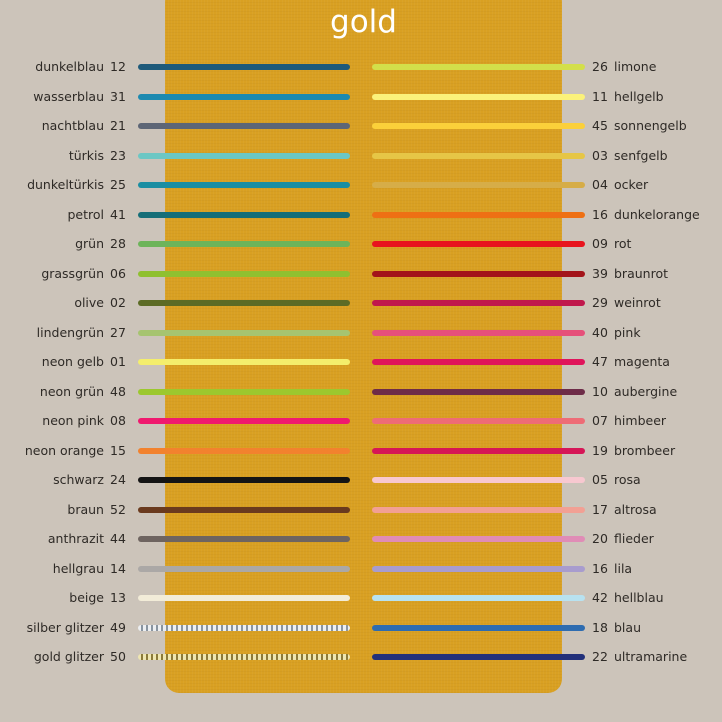 The width and height of the screenshot is (722, 722). I want to click on left-color-row: gold glitzer 50, so click(176, 657).